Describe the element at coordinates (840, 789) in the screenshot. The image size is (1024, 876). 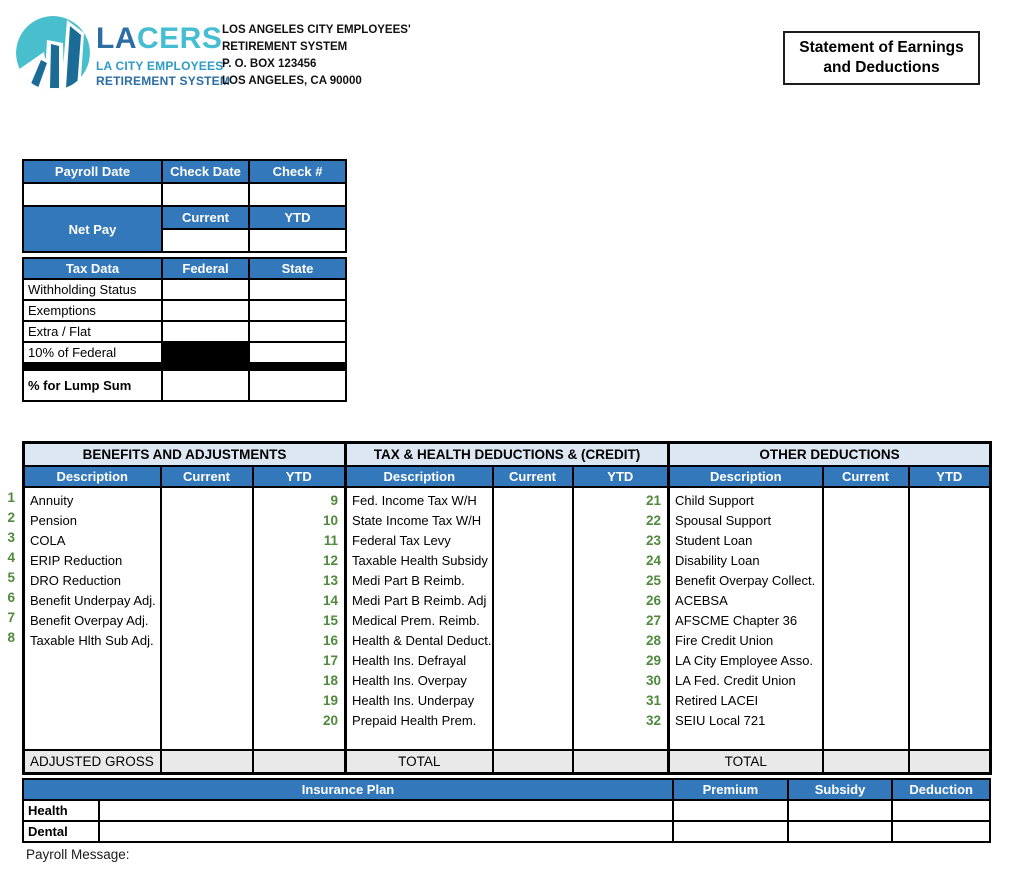
I see `subsidy-header: Subsidy` at that location.